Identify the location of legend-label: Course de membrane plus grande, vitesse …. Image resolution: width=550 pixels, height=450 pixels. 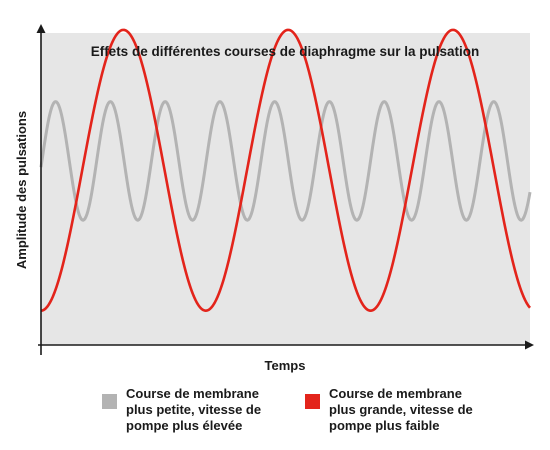
(409, 410).